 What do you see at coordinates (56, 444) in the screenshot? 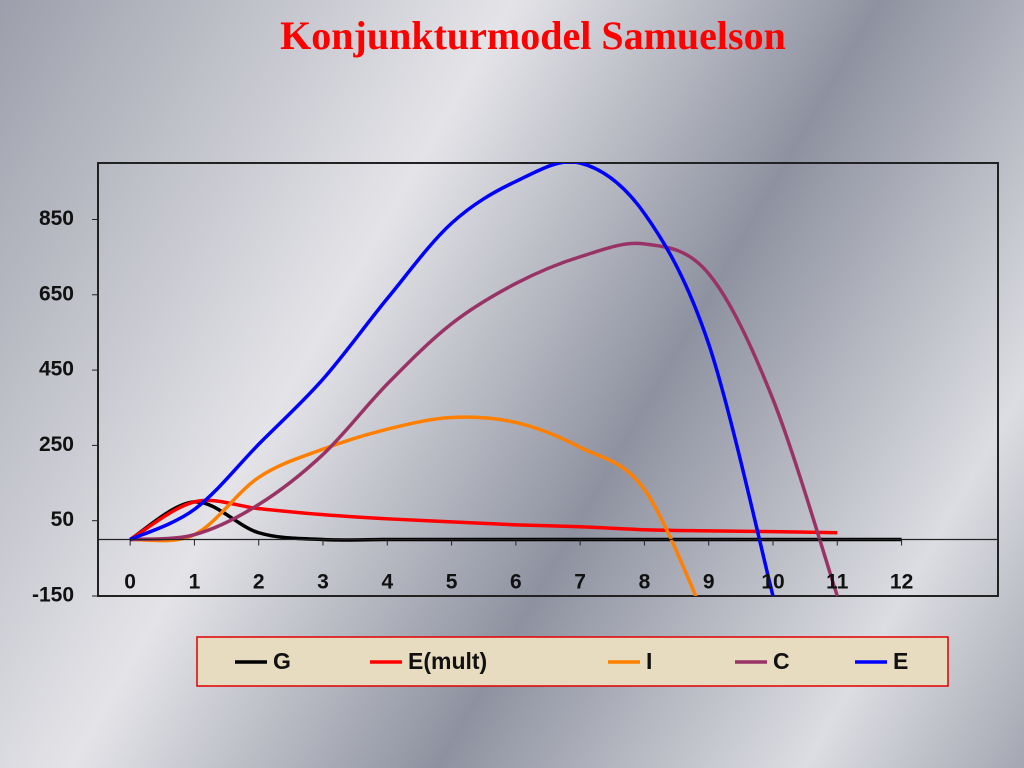
I see `y-tick-label: 250` at bounding box center [56, 444].